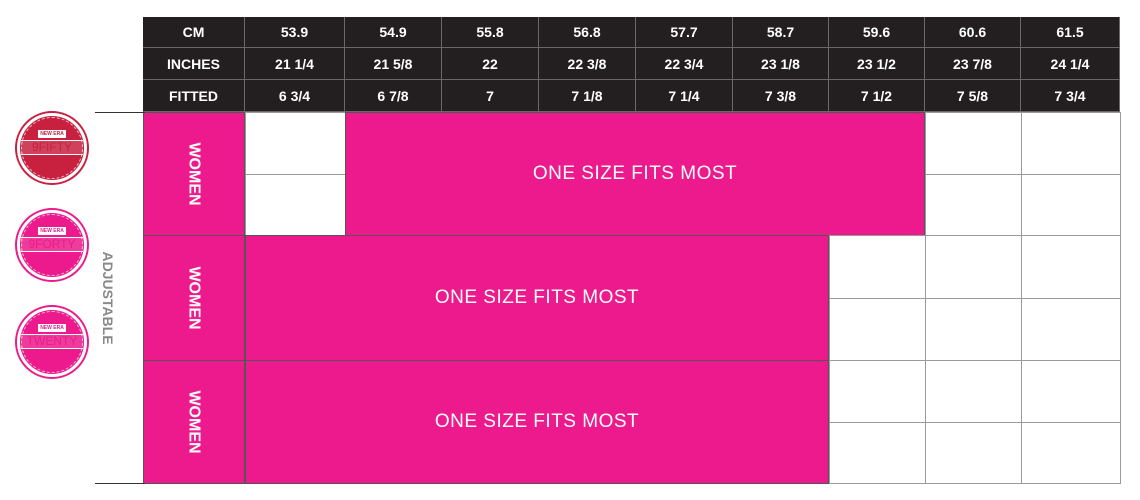 The height and width of the screenshot is (500, 1140). Describe the element at coordinates (51, 159) in the screenshot. I see `badge-sub: SNAPBACK` at that location.